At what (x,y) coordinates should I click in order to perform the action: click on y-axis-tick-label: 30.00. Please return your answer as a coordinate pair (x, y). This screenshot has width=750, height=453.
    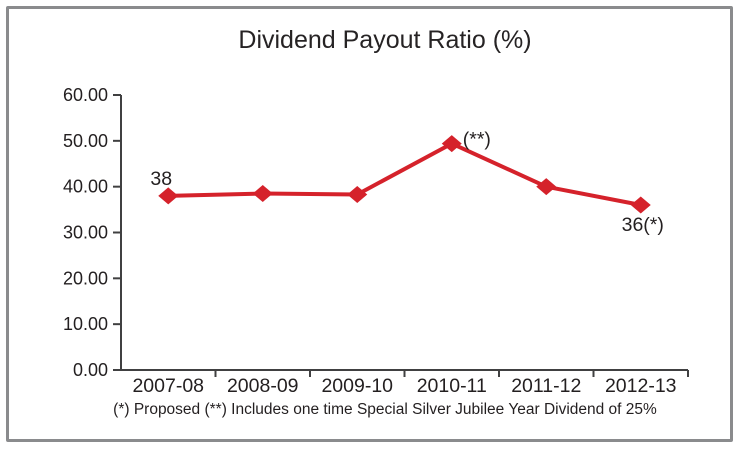
    Looking at the image, I should click on (85, 233).